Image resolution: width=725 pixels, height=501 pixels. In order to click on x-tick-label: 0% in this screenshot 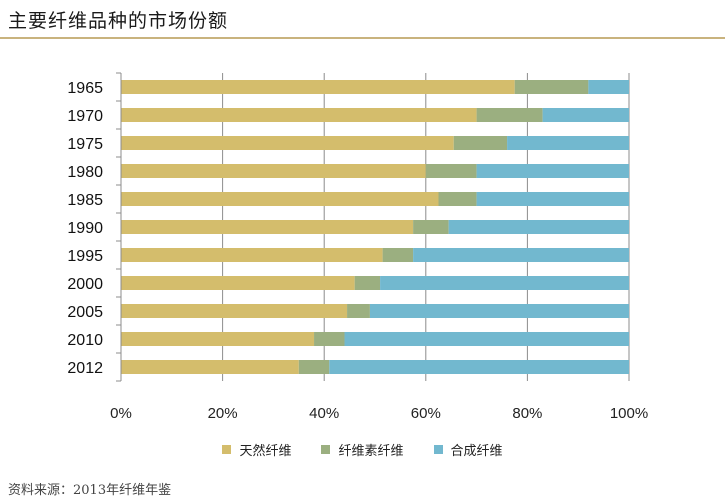, I will do `click(121, 413)`.